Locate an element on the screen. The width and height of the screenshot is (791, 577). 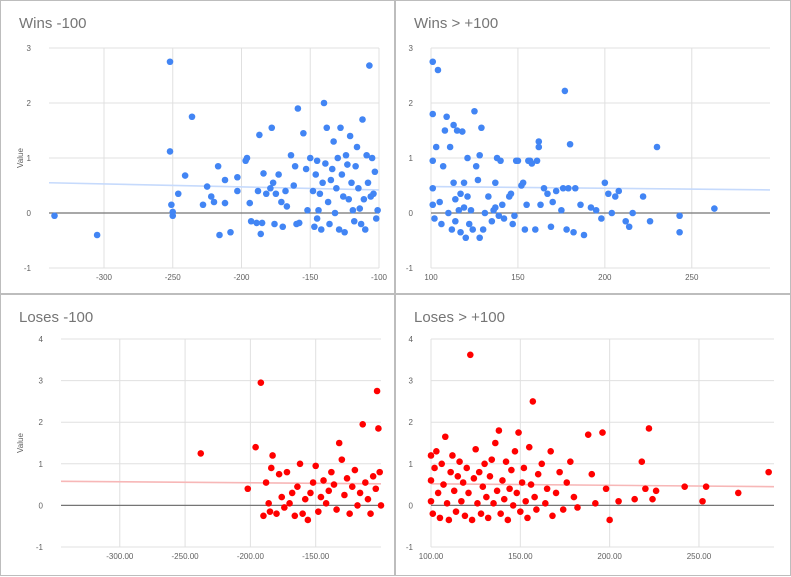
x-tick-label: -250 is located at coordinates (173, 277).